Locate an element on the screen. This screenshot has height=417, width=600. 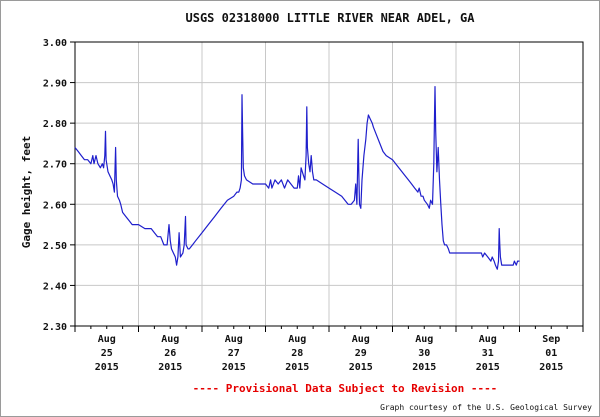
y-tick-label: 2.70 is located at coordinates (55, 165).